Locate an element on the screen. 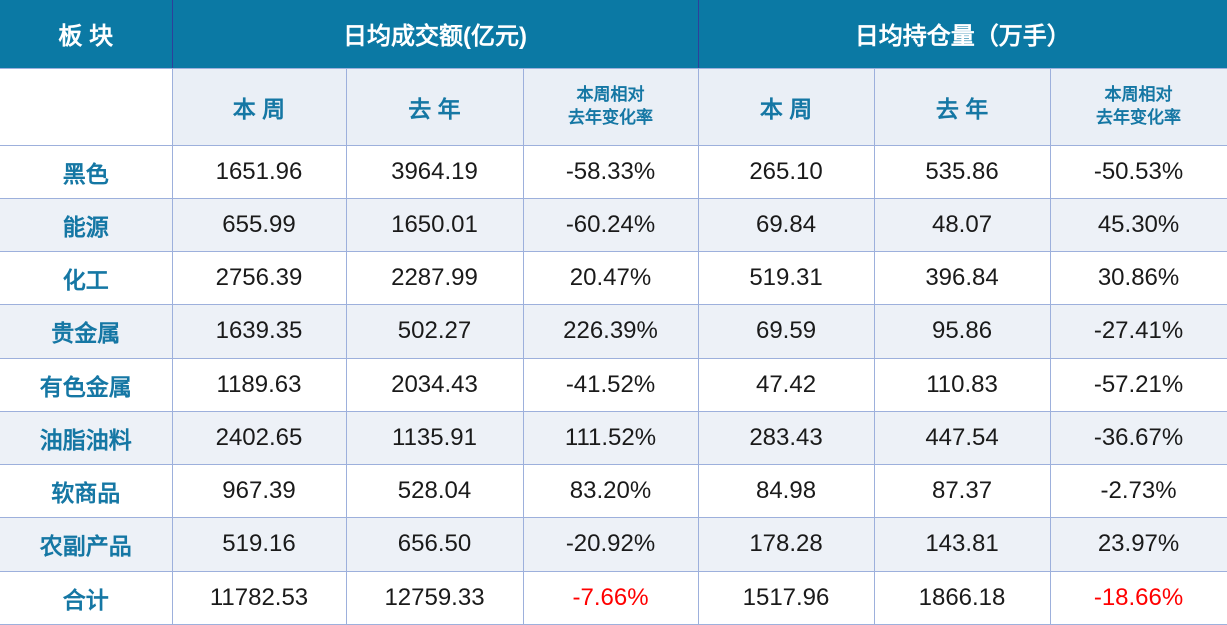 This screenshot has height=625, width=1227. oi-lastyear-cell: 396.84 is located at coordinates (962, 278).